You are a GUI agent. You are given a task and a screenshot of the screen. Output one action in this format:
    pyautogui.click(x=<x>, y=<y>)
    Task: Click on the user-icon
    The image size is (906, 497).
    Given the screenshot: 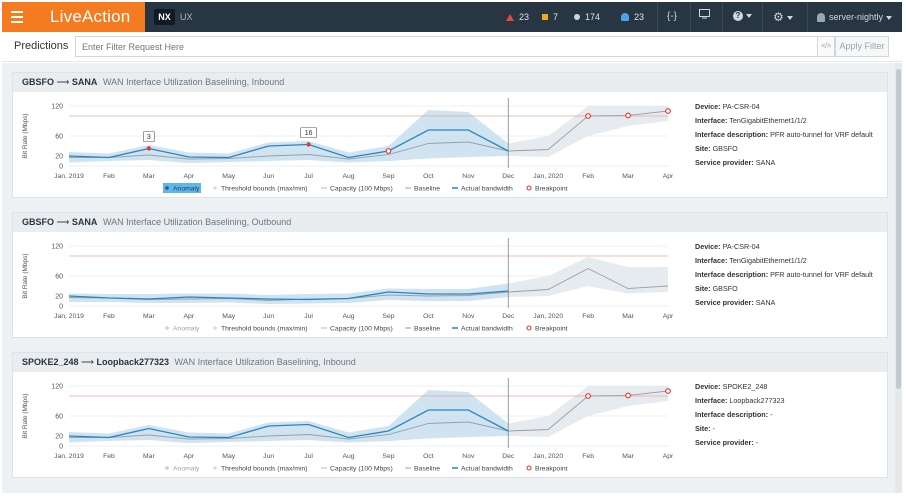 What is the action you would take?
    pyautogui.click(x=821, y=18)
    